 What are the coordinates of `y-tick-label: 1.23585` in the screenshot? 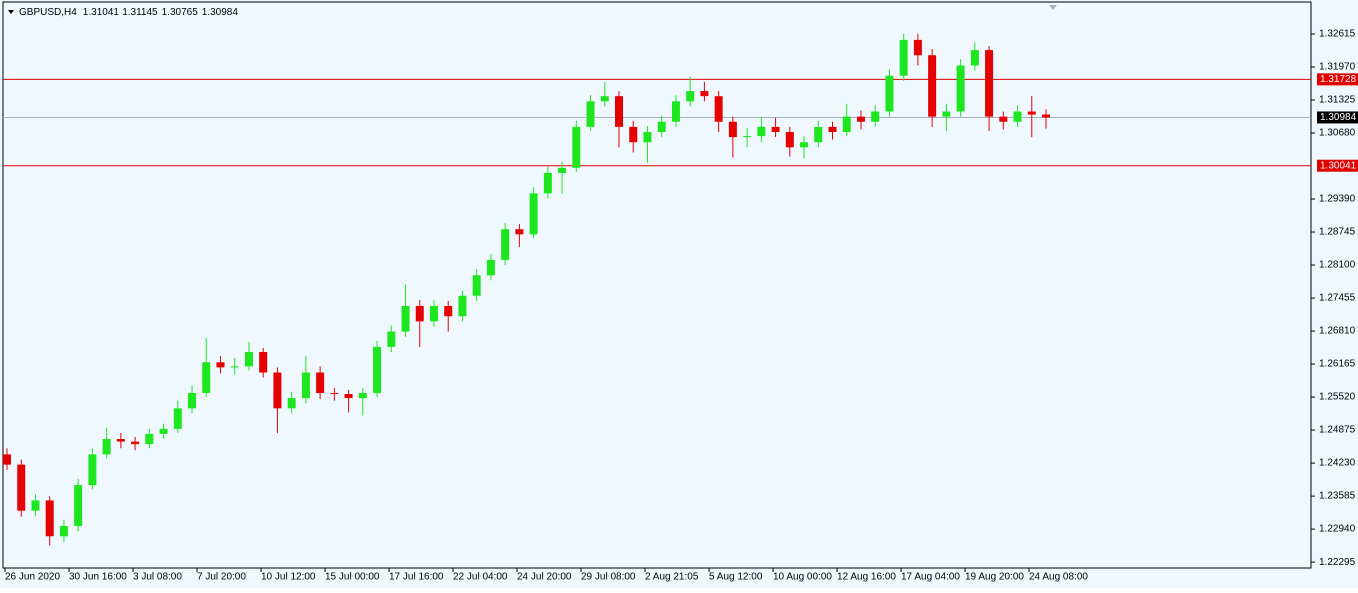 It's located at (1337, 496).